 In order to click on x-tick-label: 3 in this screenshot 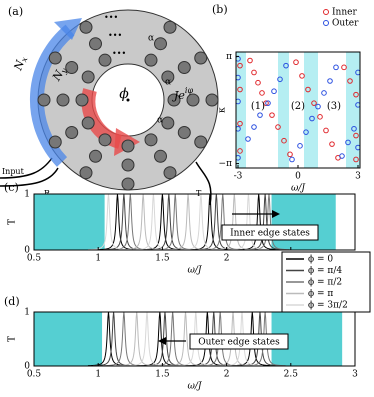, I will do `click(358, 177)`.